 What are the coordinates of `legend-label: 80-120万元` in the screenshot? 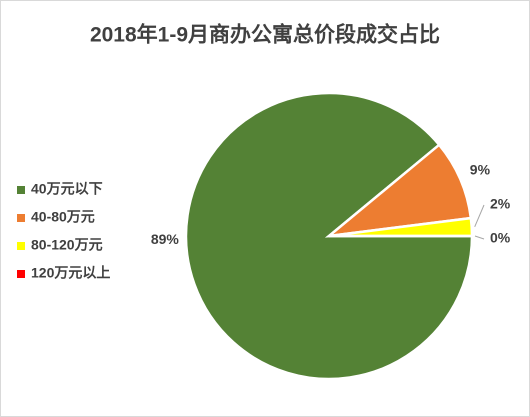 It's located at (67, 245).